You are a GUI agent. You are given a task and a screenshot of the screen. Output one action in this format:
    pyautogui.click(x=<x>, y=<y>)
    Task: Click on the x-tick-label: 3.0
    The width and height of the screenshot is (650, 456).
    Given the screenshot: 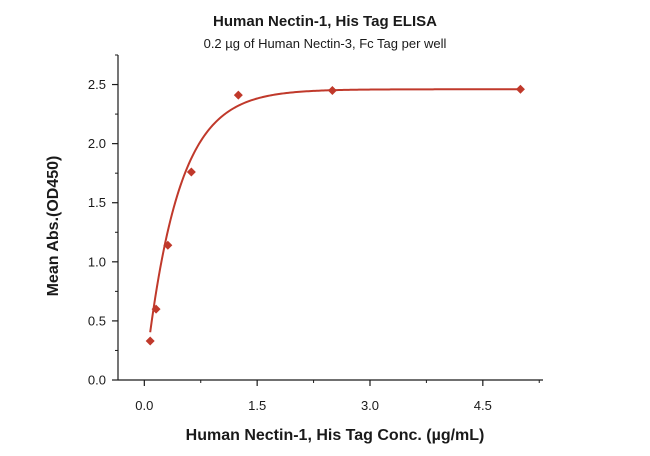 What is the action you would take?
    pyautogui.click(x=370, y=405)
    